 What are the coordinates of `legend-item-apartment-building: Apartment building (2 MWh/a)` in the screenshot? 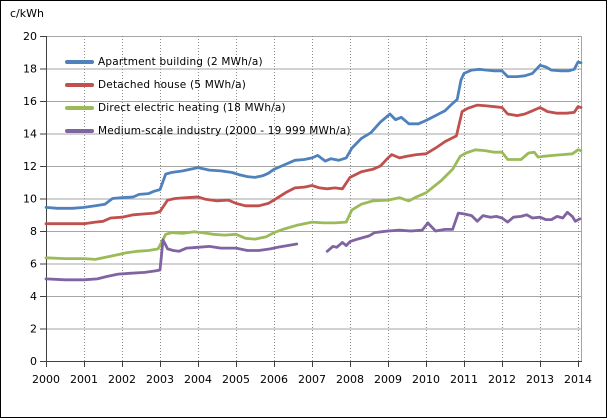 It's located at (208, 61).